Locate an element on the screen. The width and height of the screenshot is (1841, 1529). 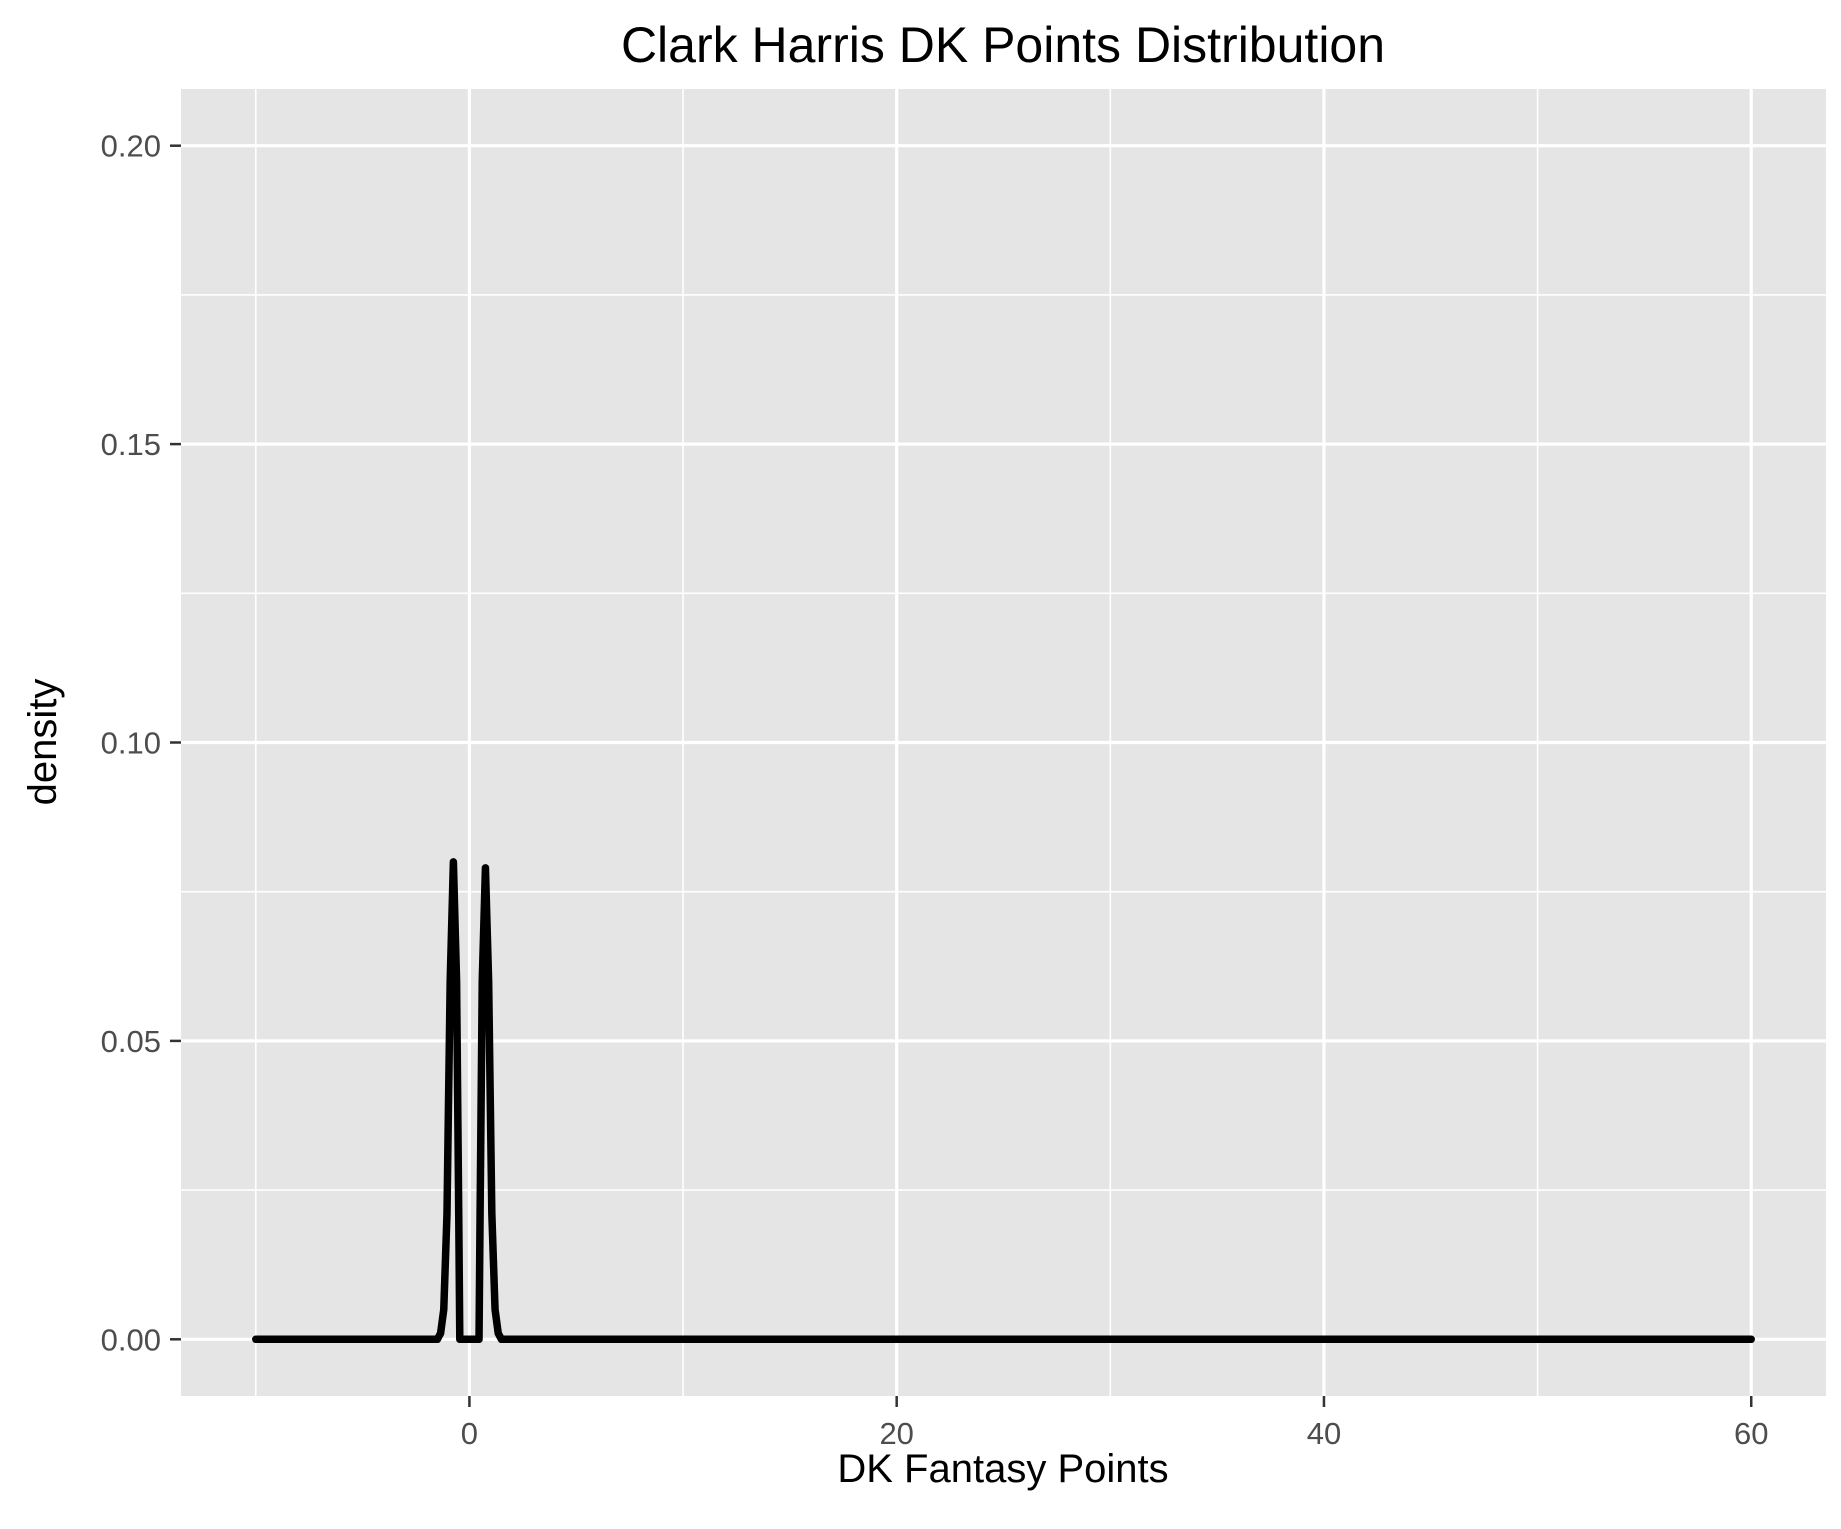
chart-title: Clark Harris DK Points Distribution is located at coordinates (1003, 45).